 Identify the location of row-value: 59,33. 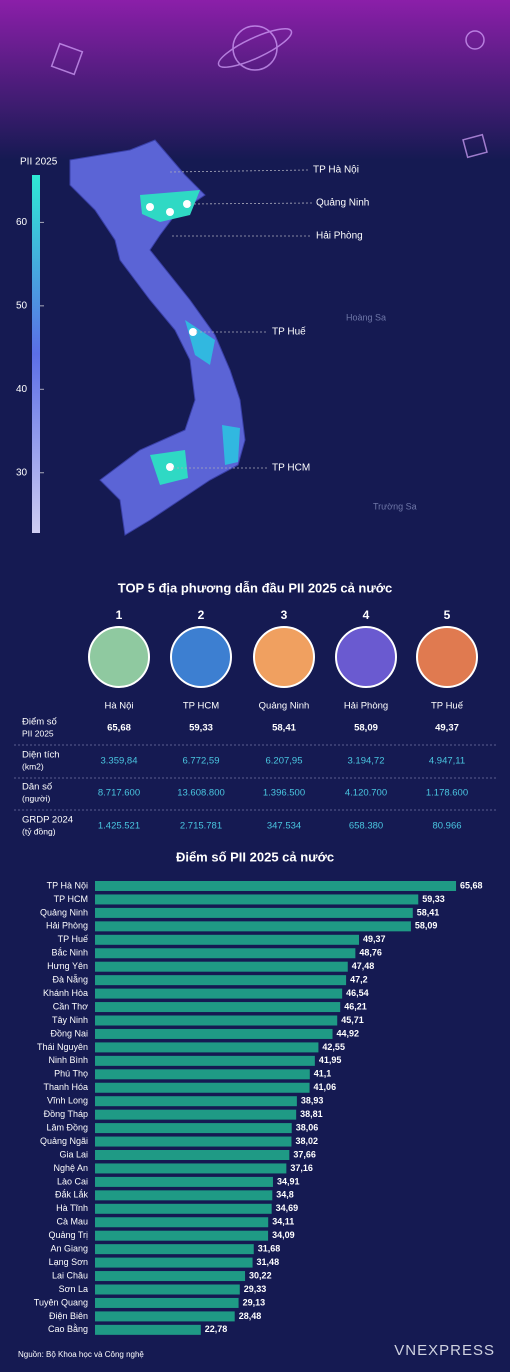
(201, 728).